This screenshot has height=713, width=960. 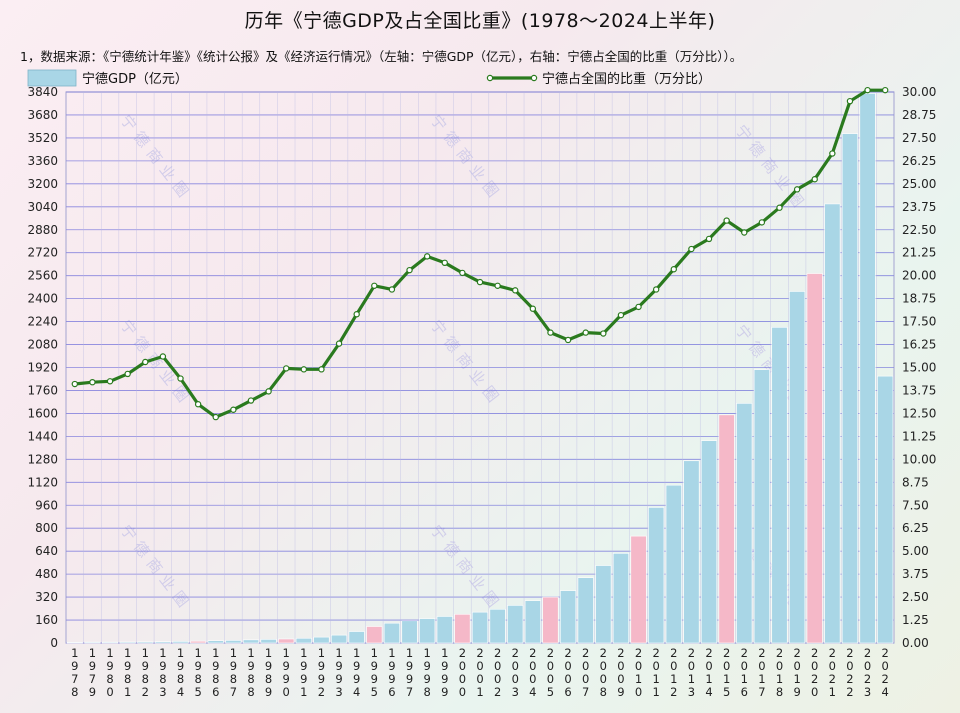 What do you see at coordinates (726, 529) in the screenshot?
I see `bar-2015` at bounding box center [726, 529].